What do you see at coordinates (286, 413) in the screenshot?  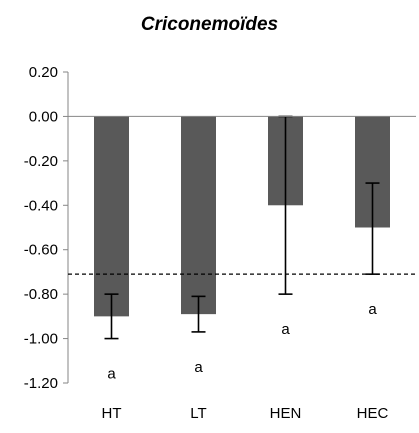 I see `x-tick-label: HEN` at bounding box center [286, 413].